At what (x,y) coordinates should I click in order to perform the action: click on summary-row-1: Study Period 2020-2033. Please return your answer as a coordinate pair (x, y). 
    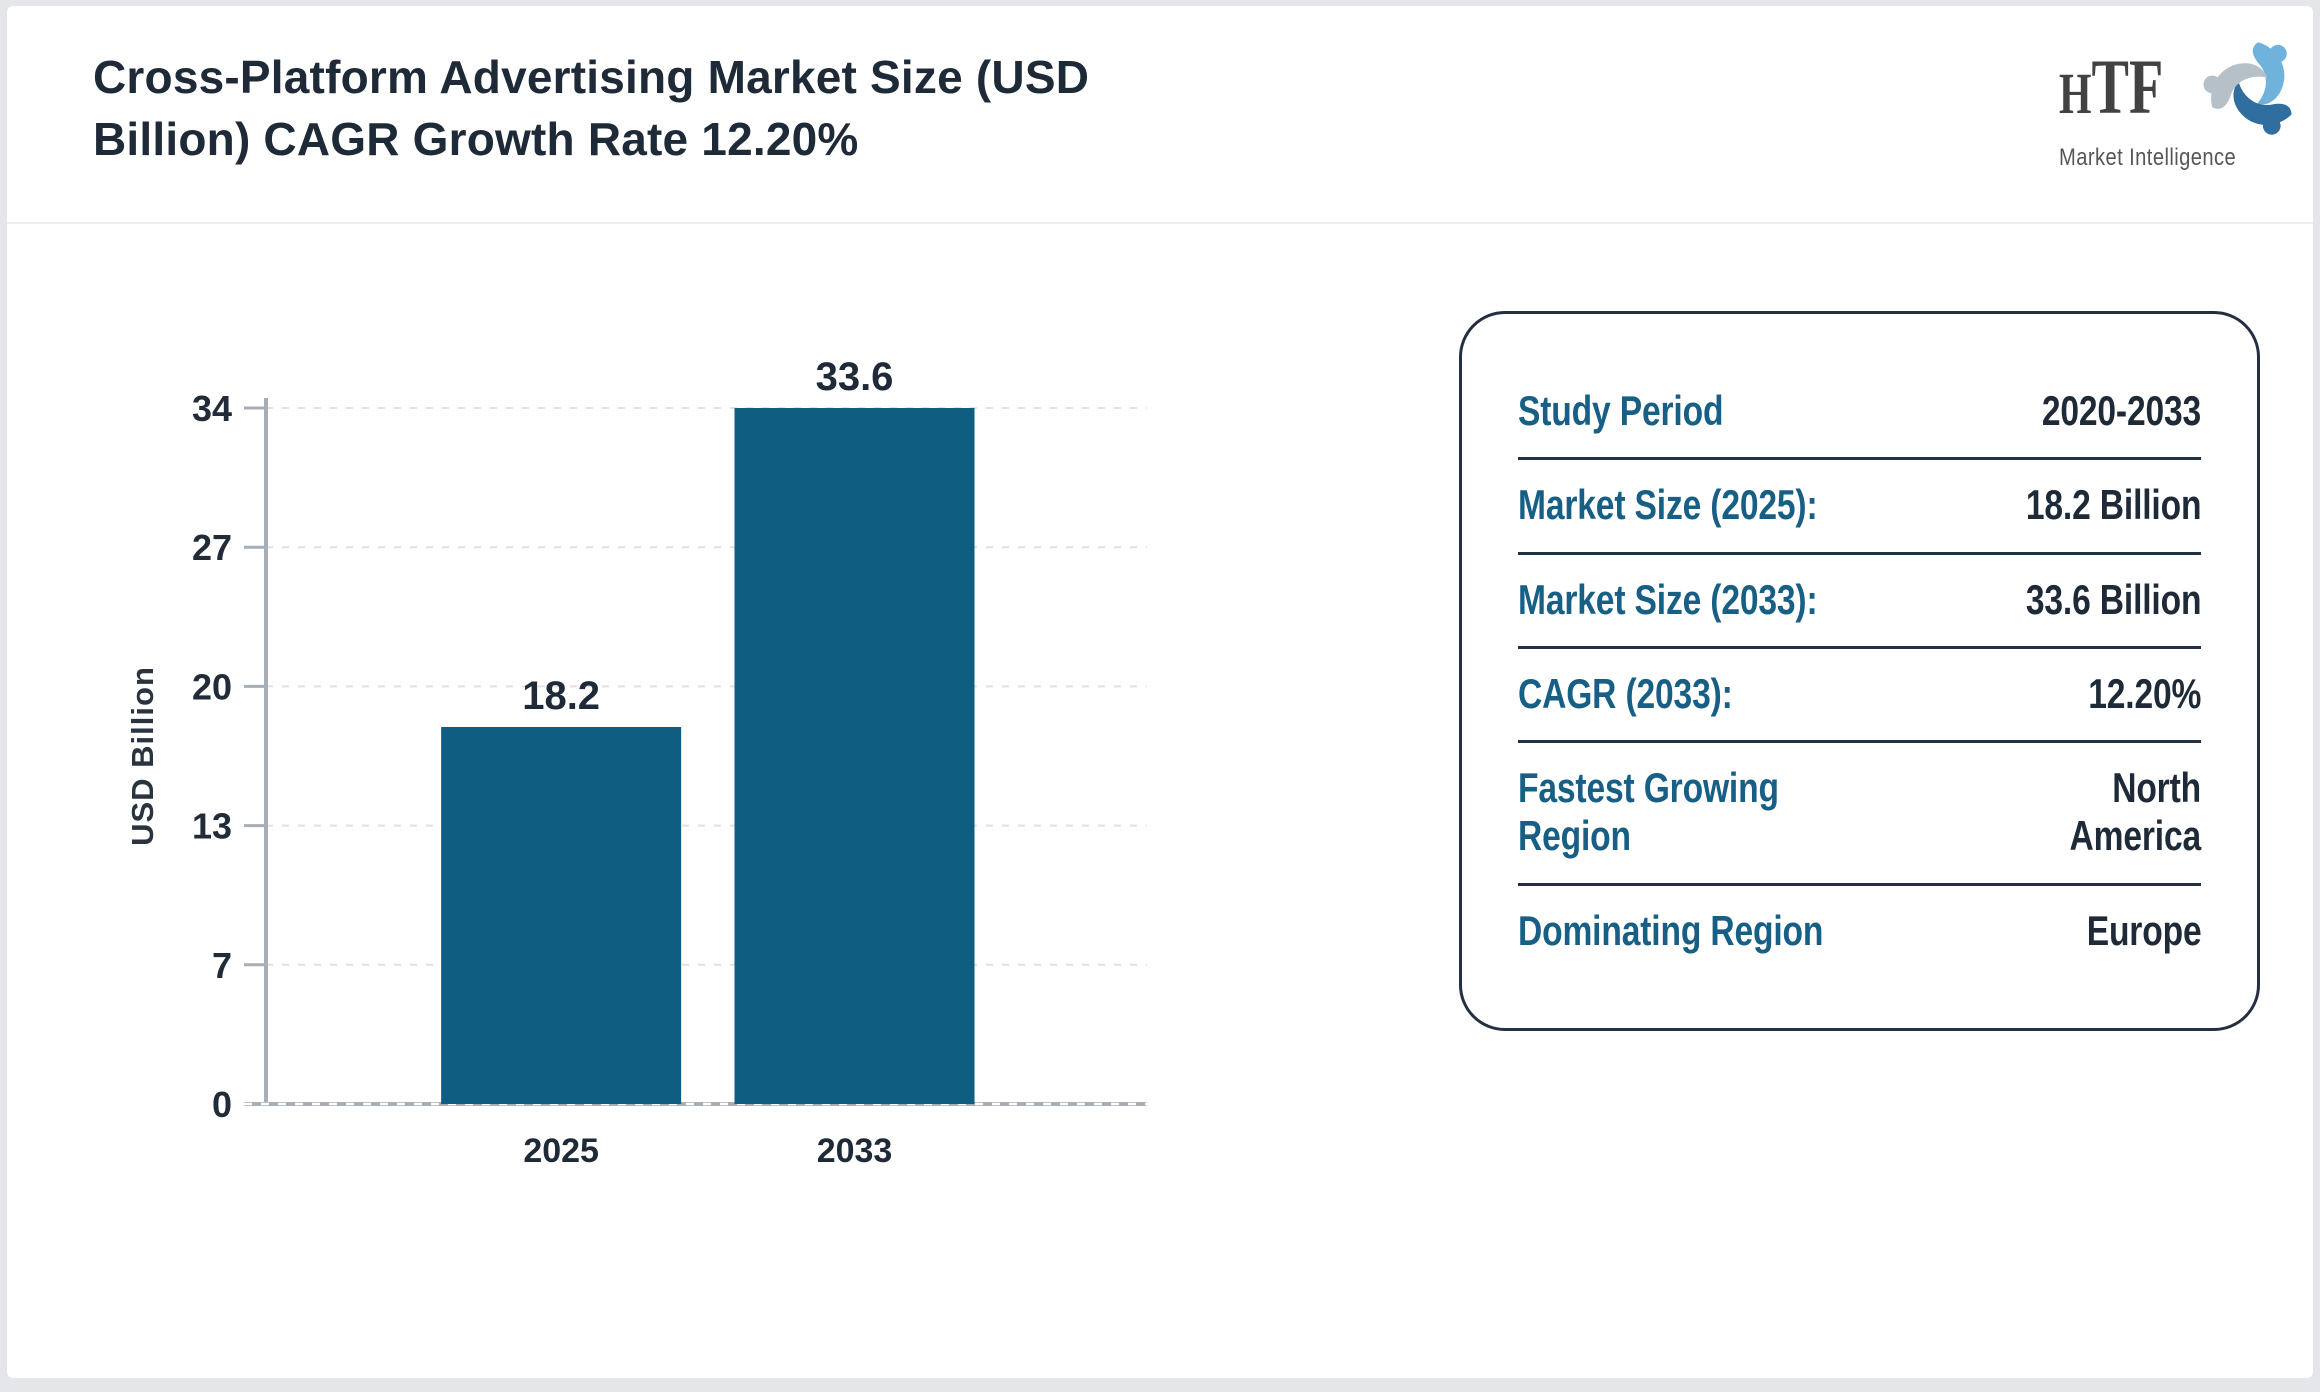
    Looking at the image, I should click on (1859, 413).